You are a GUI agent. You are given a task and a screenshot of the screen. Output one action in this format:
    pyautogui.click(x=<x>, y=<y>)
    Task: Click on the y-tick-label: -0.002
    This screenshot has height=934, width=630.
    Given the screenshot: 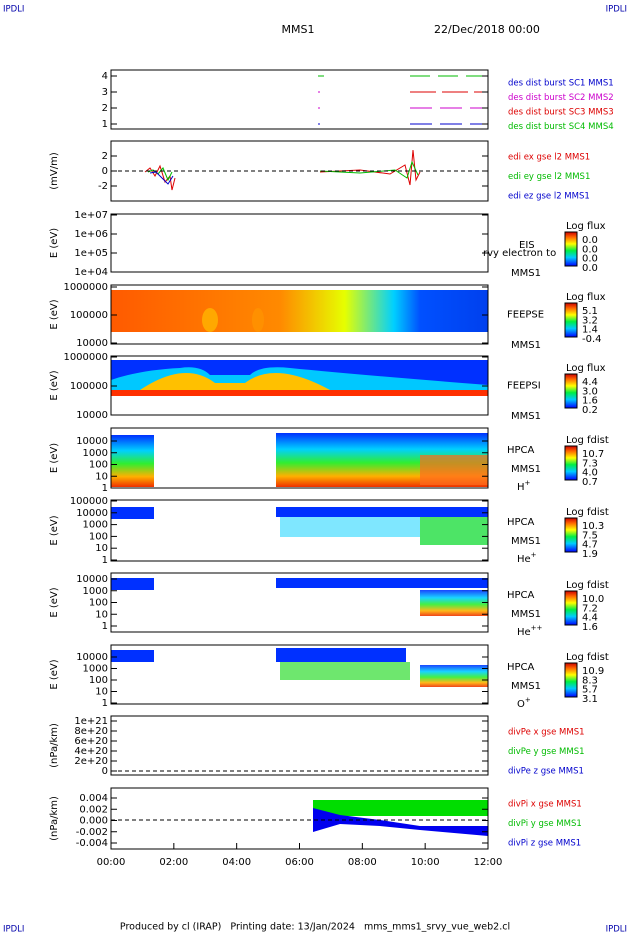 What is the action you would take?
    pyautogui.click(x=92, y=832)
    